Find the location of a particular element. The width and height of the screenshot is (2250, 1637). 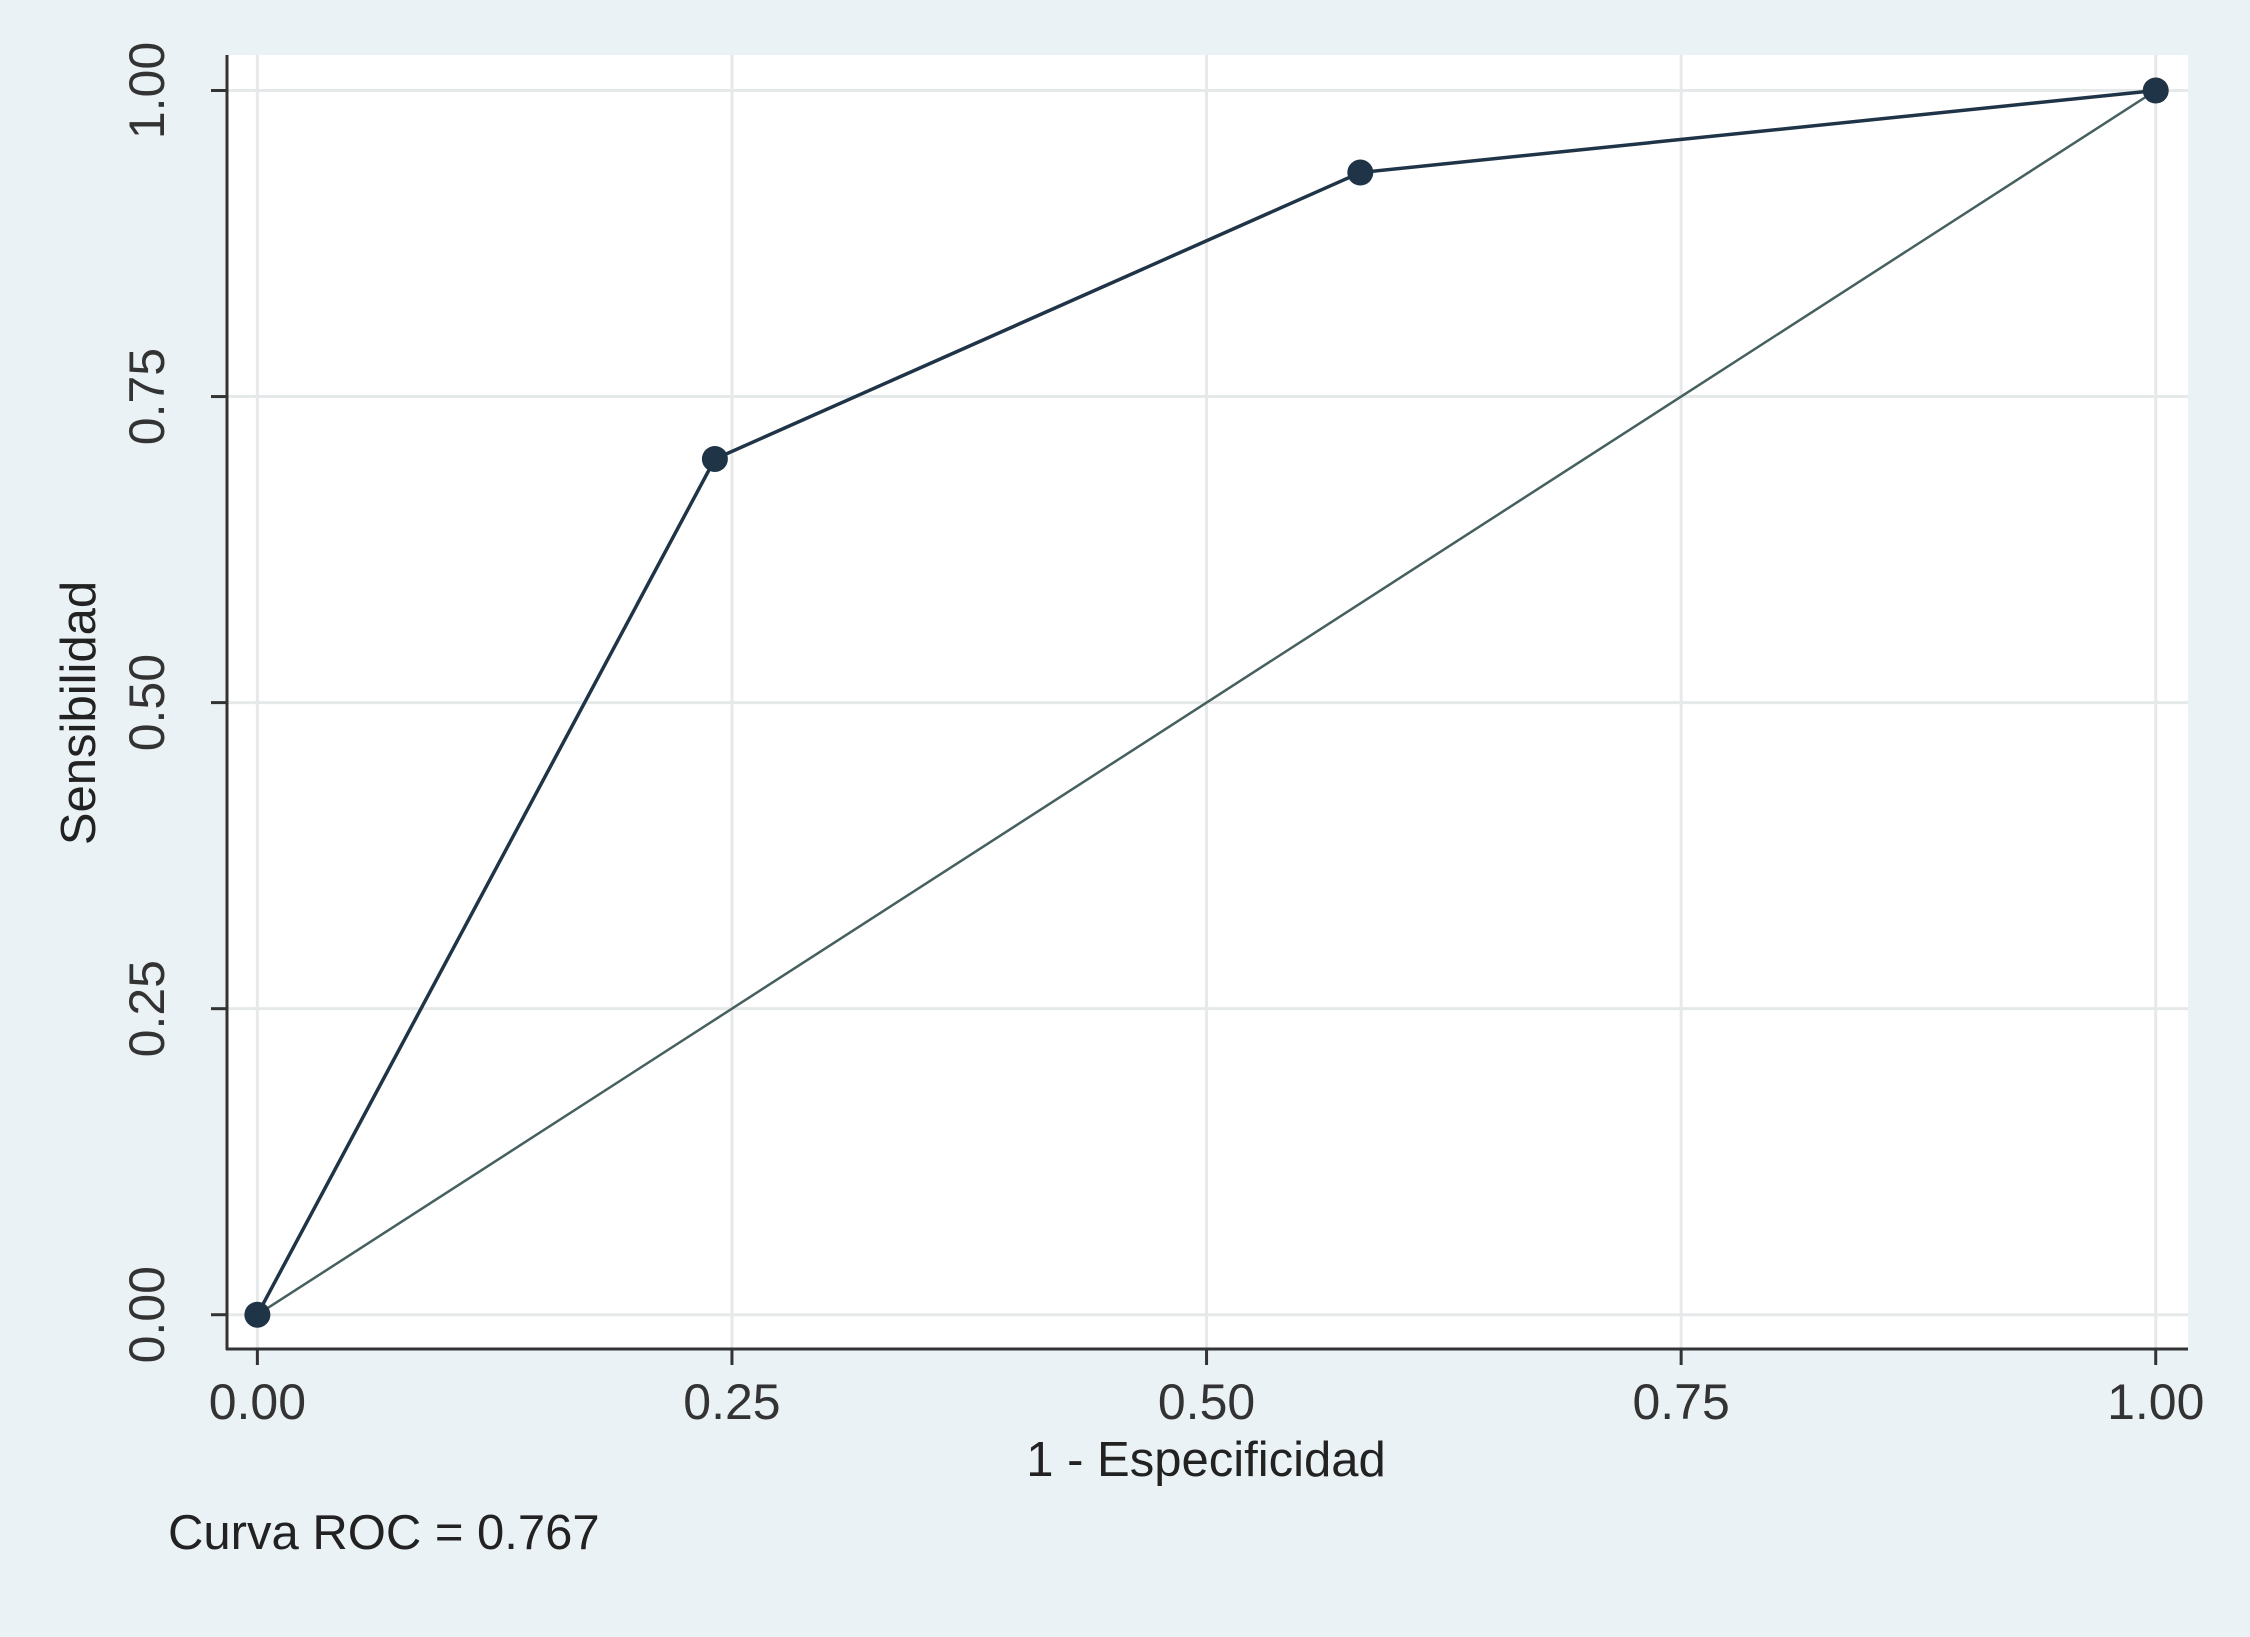

y-tick-label: 0.00 is located at coordinates (147, 1314).